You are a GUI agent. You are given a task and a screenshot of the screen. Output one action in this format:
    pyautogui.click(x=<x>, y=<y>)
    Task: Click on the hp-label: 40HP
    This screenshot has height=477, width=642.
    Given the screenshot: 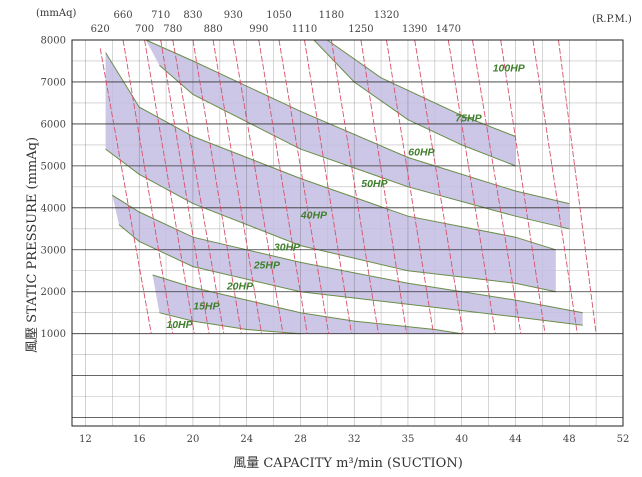 What is the action you would take?
    pyautogui.click(x=314, y=215)
    